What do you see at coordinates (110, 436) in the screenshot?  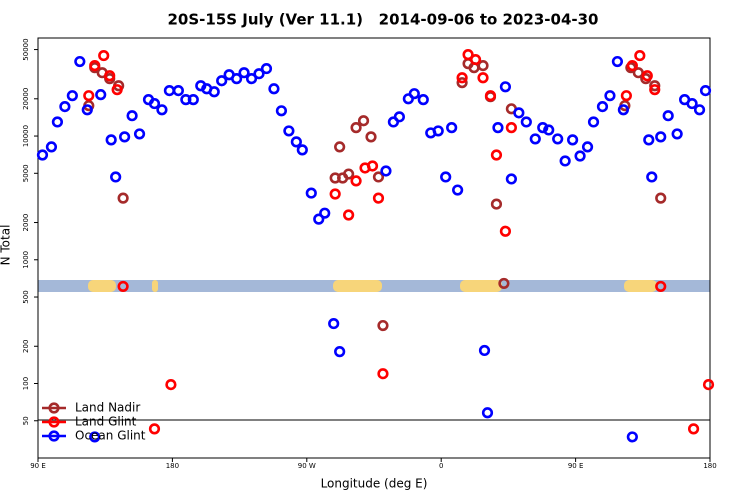 I see `legend-label: Ocean Glint` at bounding box center [110, 436].